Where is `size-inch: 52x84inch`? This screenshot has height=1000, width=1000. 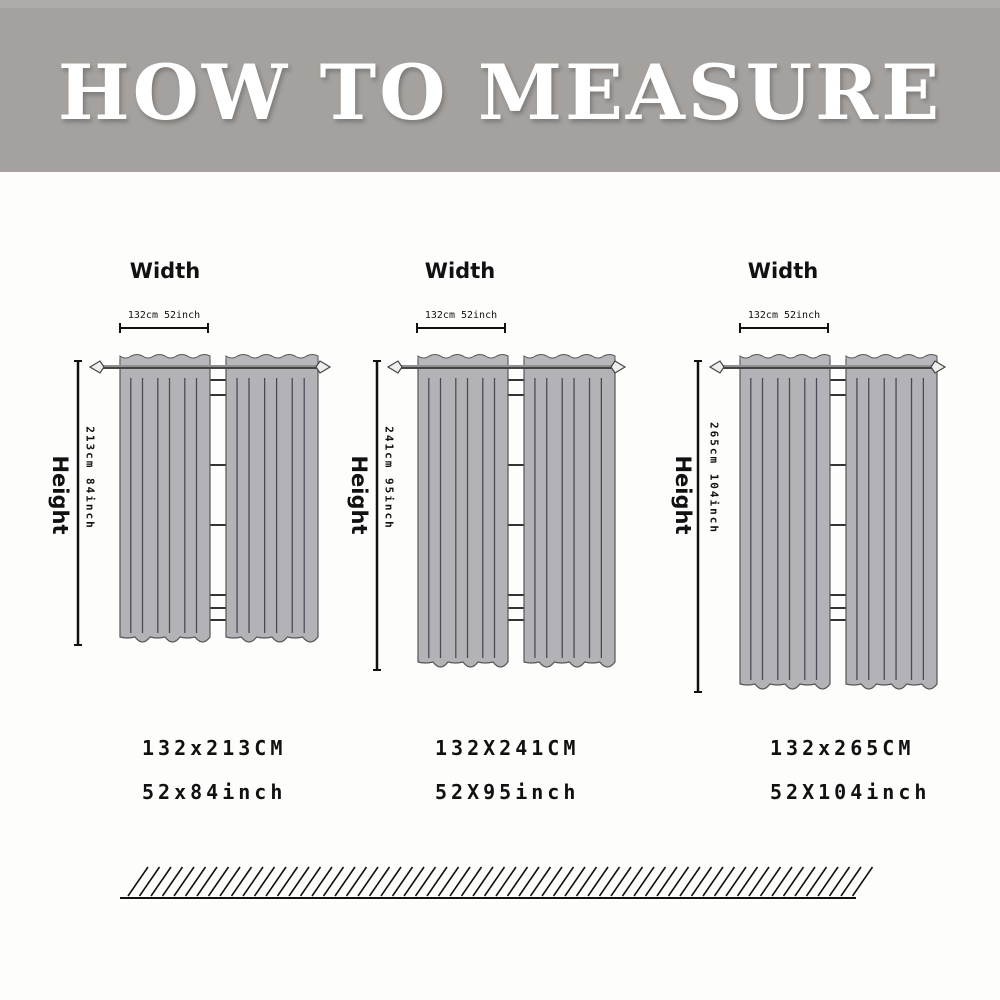 size-inch: 52x84inch is located at coordinates (214, 792).